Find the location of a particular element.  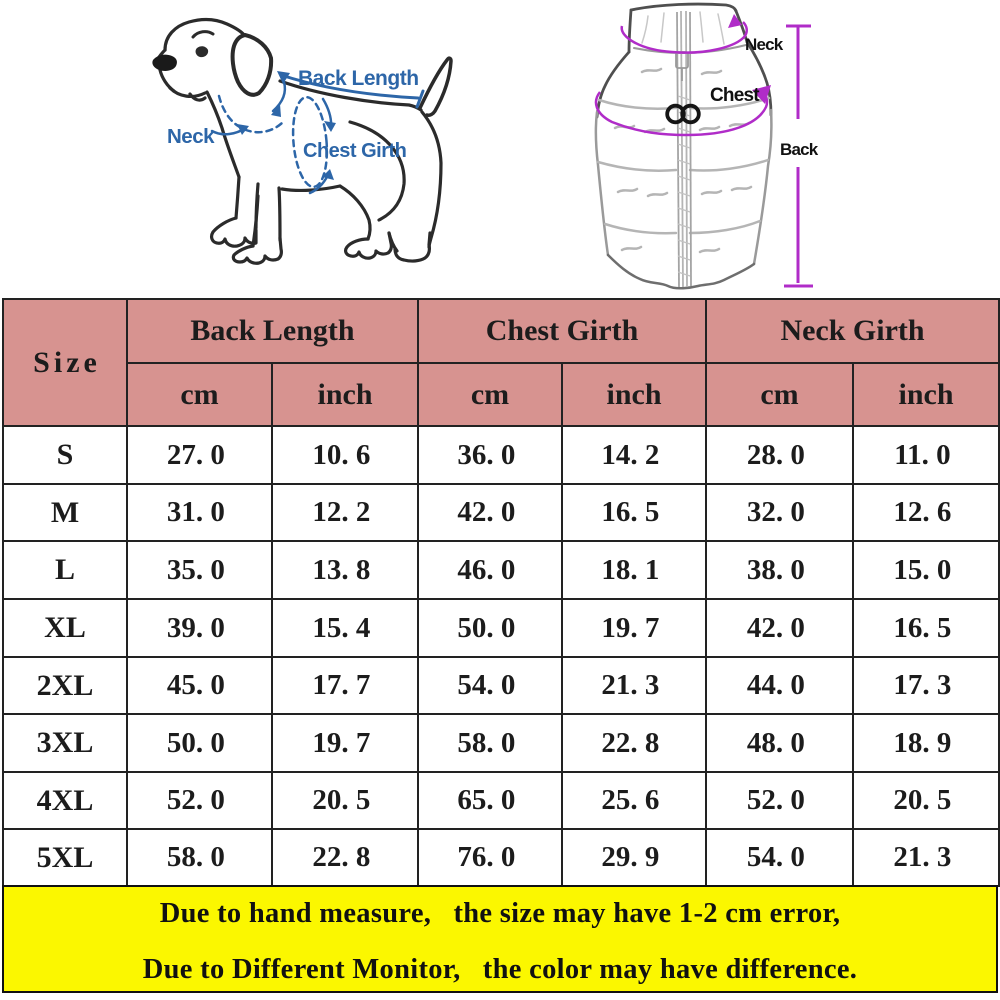

svg-text: Back is located at coordinates (799, 149).